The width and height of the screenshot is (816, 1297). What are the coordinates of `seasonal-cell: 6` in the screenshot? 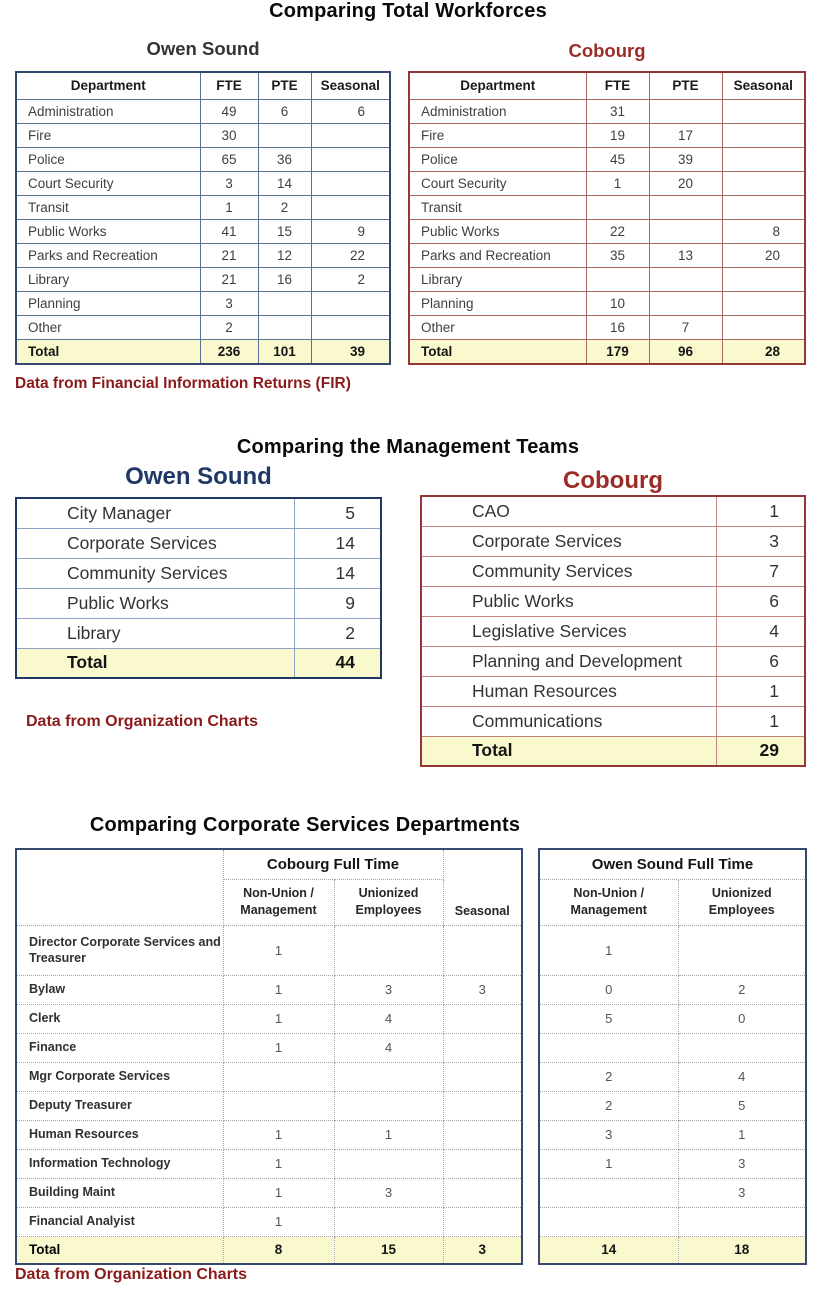 It's located at (350, 111).